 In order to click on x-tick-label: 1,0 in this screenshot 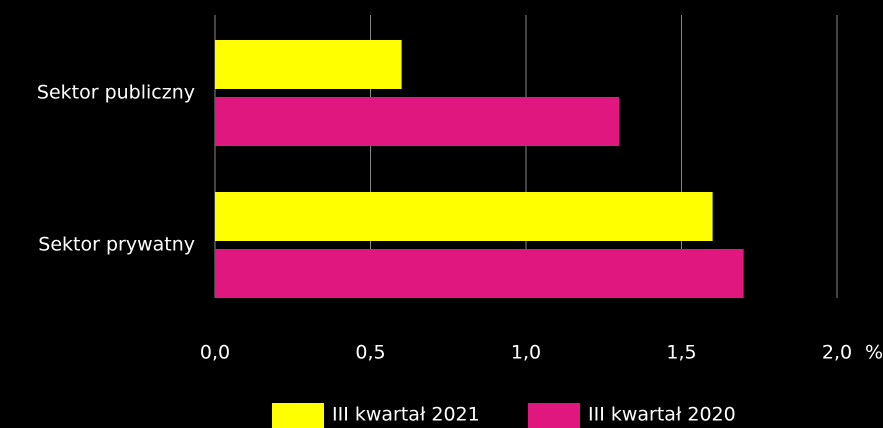, I will do `click(526, 353)`.